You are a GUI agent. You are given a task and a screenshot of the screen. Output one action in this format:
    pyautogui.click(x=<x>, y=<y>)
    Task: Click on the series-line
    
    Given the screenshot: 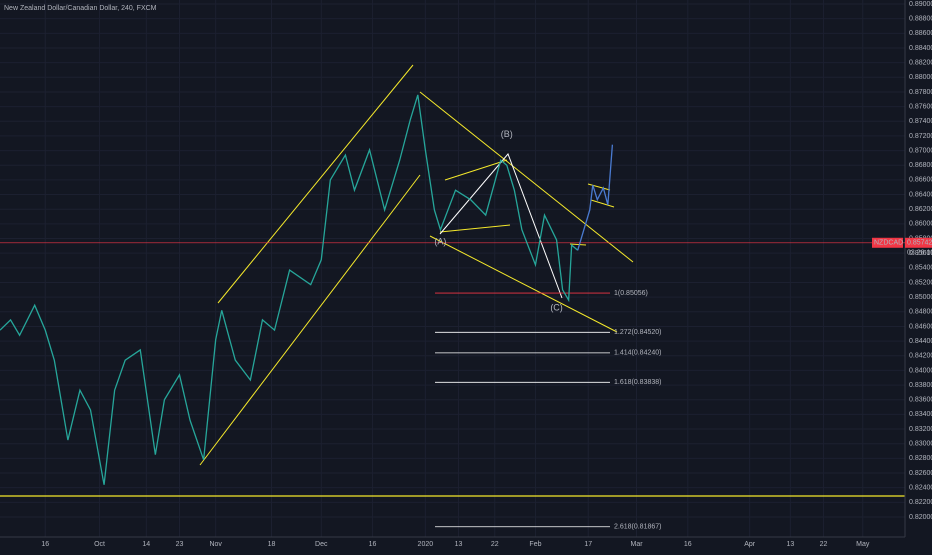 What is the action you would take?
    pyautogui.click(x=595, y=197)
    